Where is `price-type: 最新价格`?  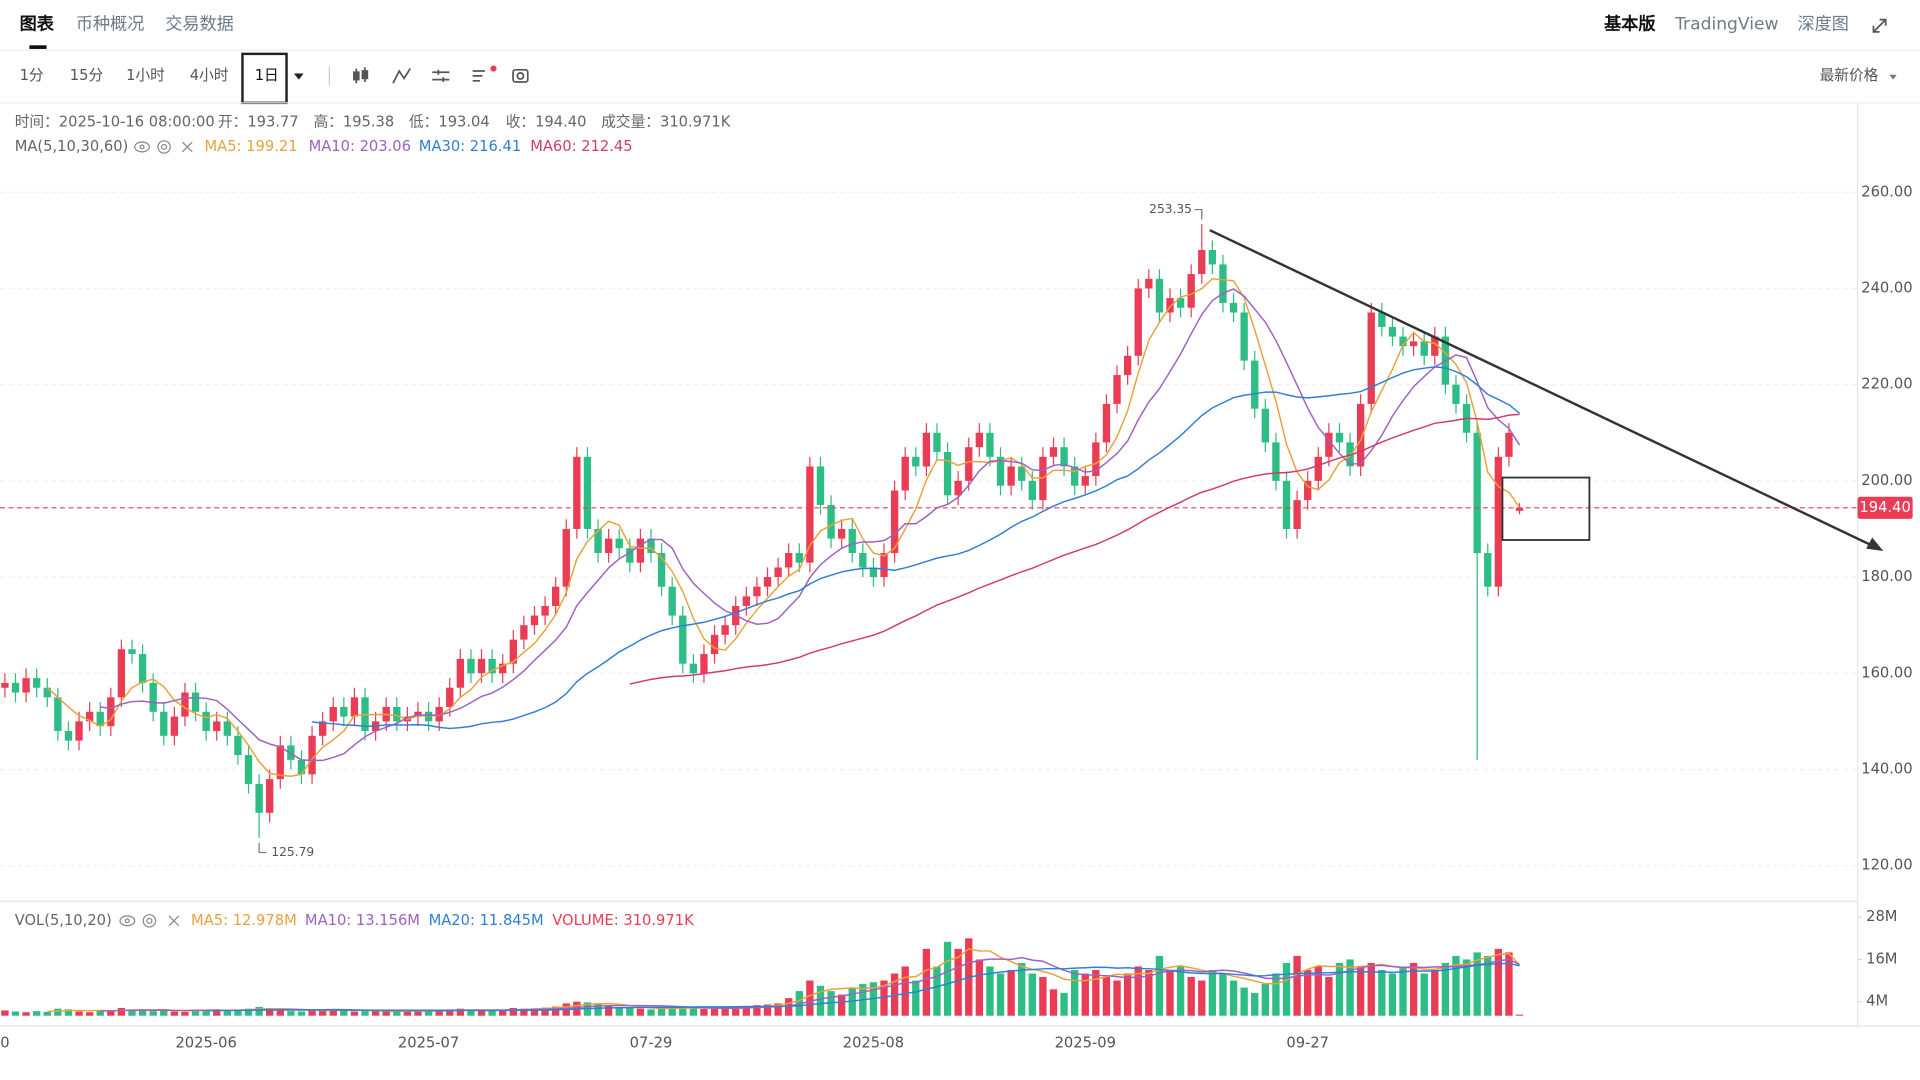
price-type: 最新价格 is located at coordinates (1849, 75).